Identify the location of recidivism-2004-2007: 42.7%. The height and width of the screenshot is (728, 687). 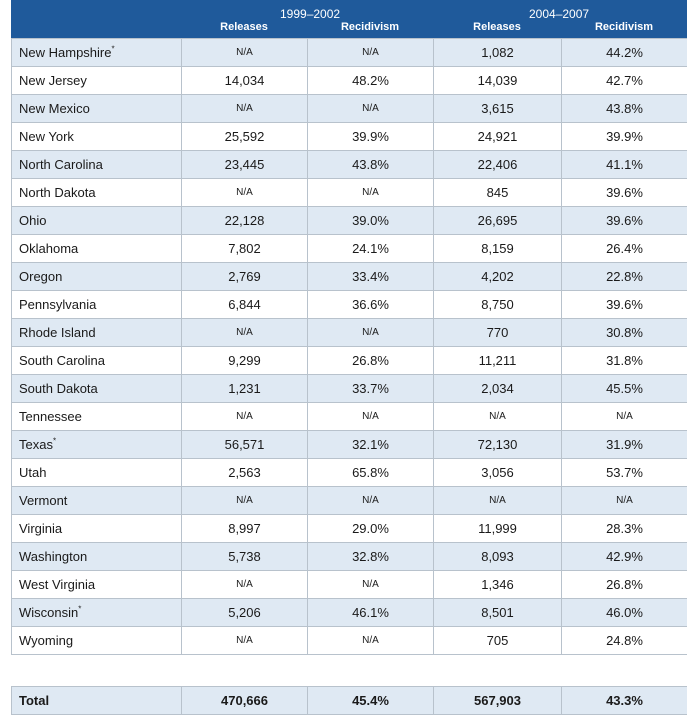
(624, 80).